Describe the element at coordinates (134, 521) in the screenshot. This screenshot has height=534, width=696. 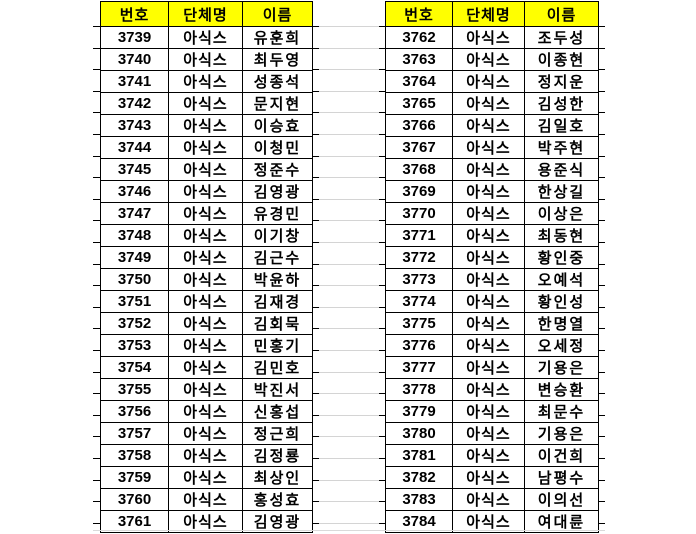
I see `cell-number: 3761` at that location.